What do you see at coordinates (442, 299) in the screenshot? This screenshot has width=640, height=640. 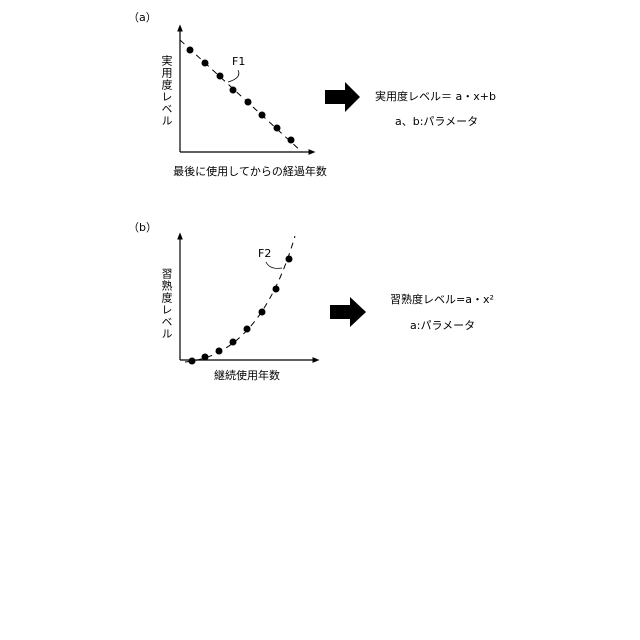 I see `formula: 習熟度レベル=a・x²` at bounding box center [442, 299].